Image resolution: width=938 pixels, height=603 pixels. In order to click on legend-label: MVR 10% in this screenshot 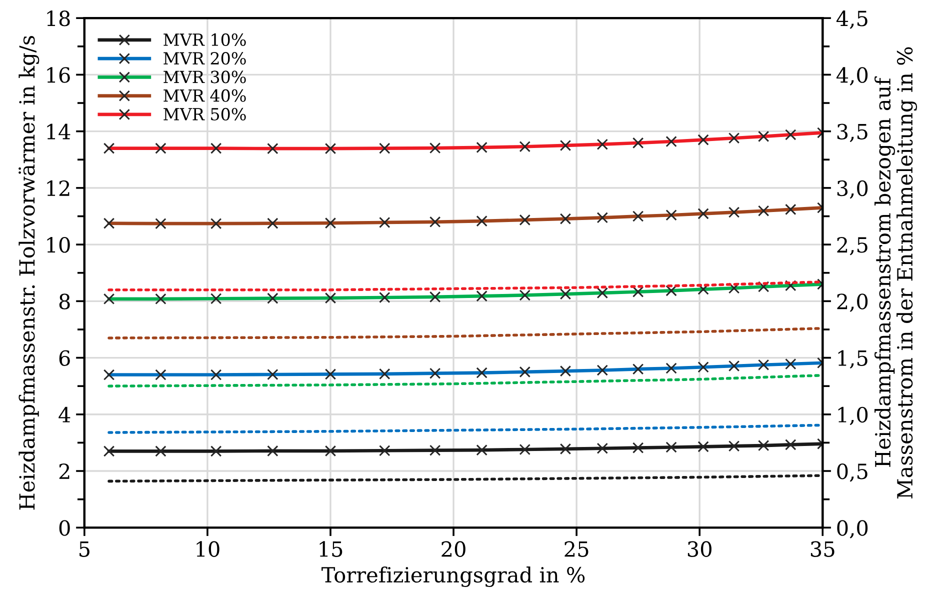, I will do `click(205, 39)`.